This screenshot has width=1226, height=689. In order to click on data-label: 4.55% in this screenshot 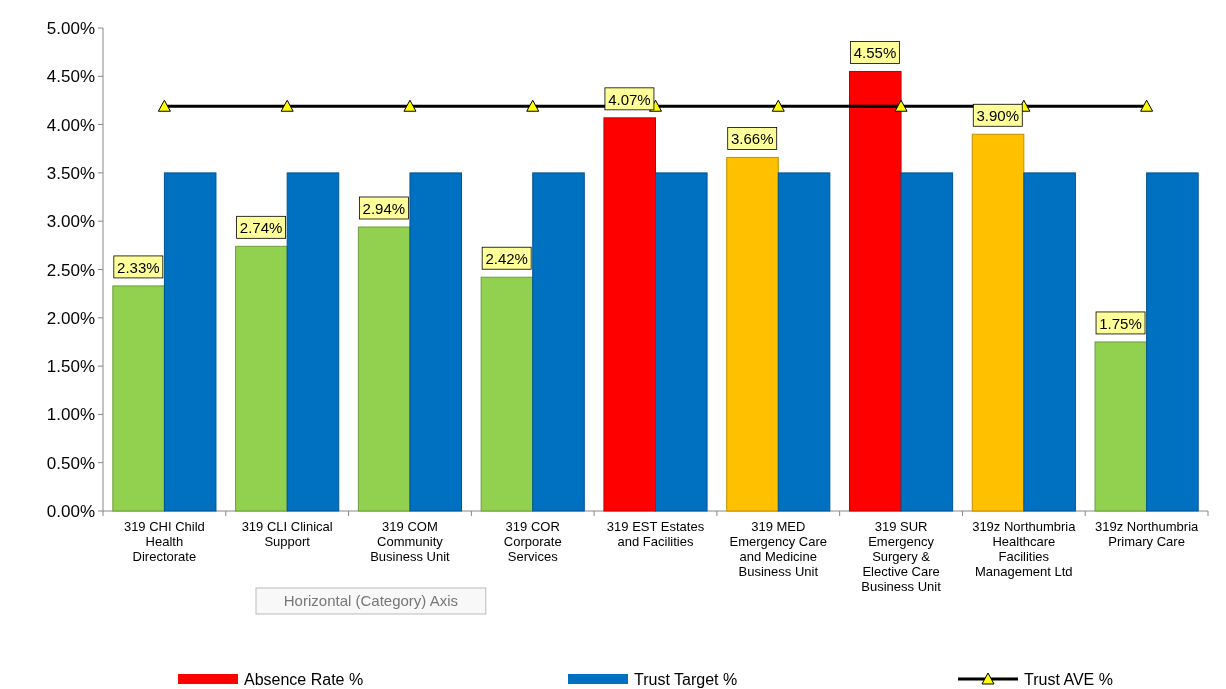, I will do `click(875, 53)`.